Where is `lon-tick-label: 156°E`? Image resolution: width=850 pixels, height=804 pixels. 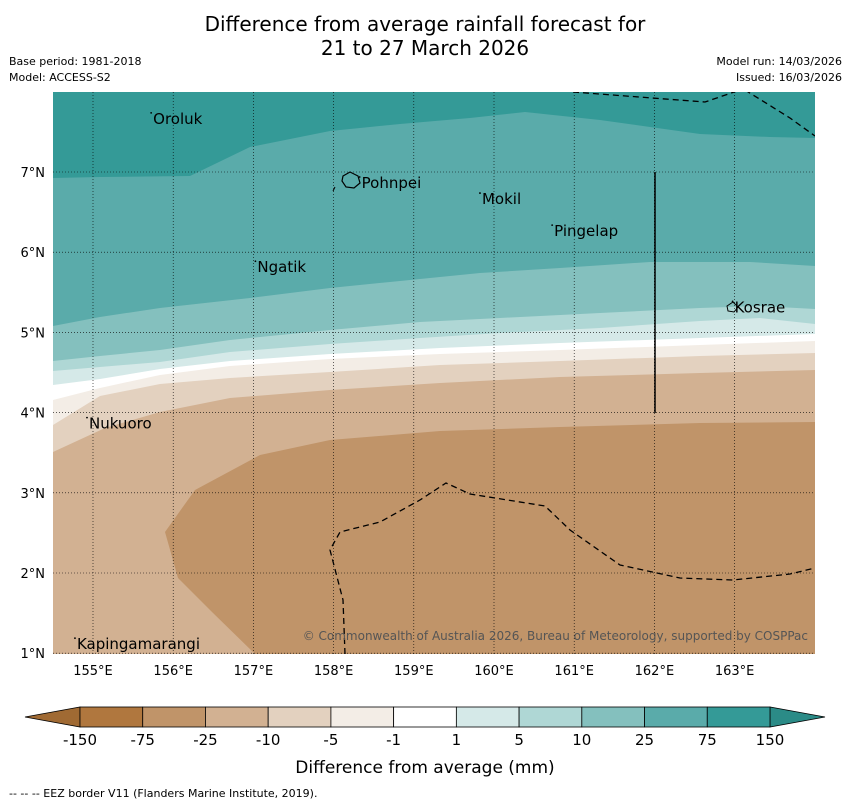
lon-tick-label: 156°E is located at coordinates (173, 671).